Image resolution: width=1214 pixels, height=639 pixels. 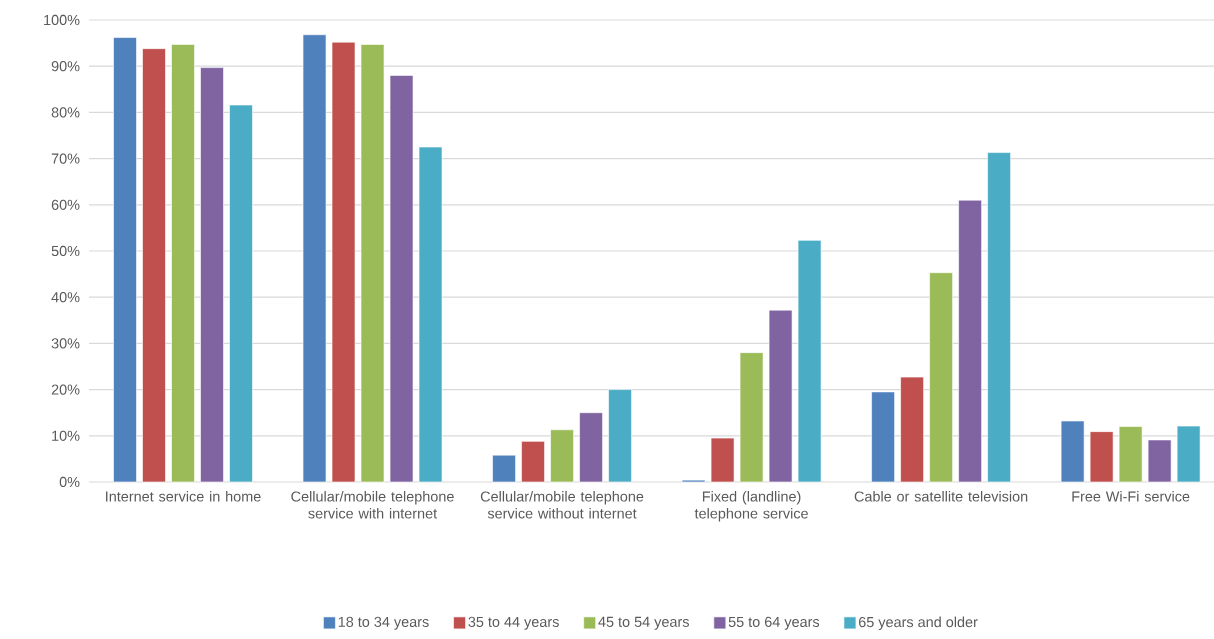 I want to click on legend-label: 18 to 34 years, so click(x=383, y=623).